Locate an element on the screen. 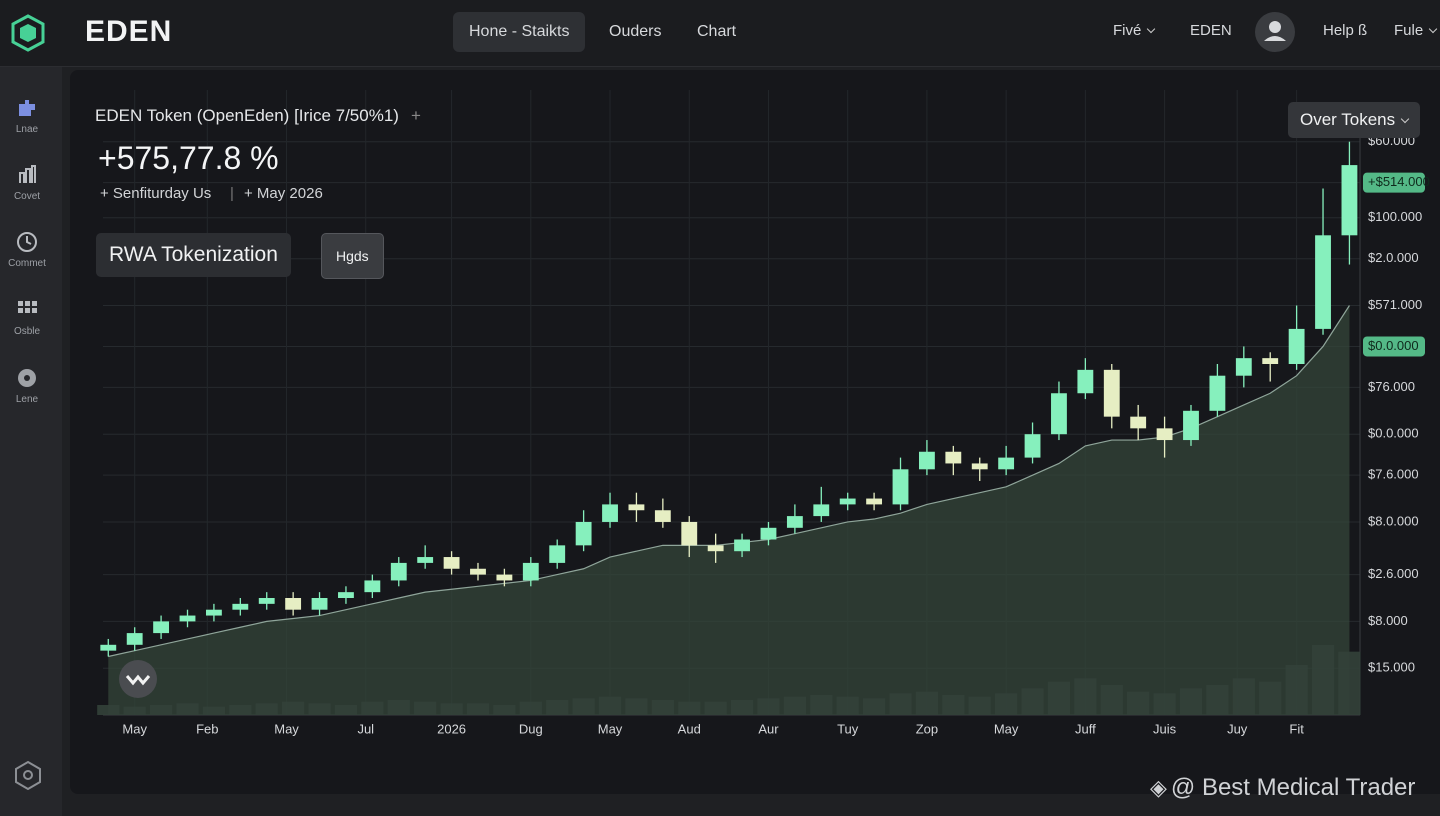 This screenshot has width=1440, height=816. sidebar-label: Covet is located at coordinates (27, 196).